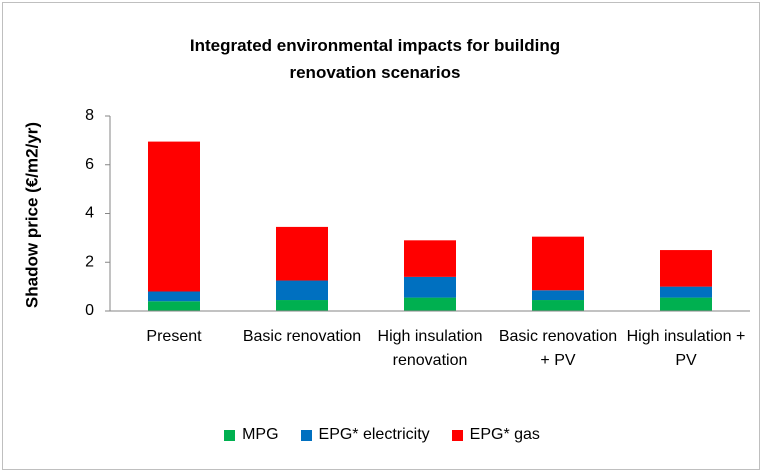 The width and height of the screenshot is (764, 475). What do you see at coordinates (260, 434) in the screenshot?
I see `legend-label: MPG` at bounding box center [260, 434].